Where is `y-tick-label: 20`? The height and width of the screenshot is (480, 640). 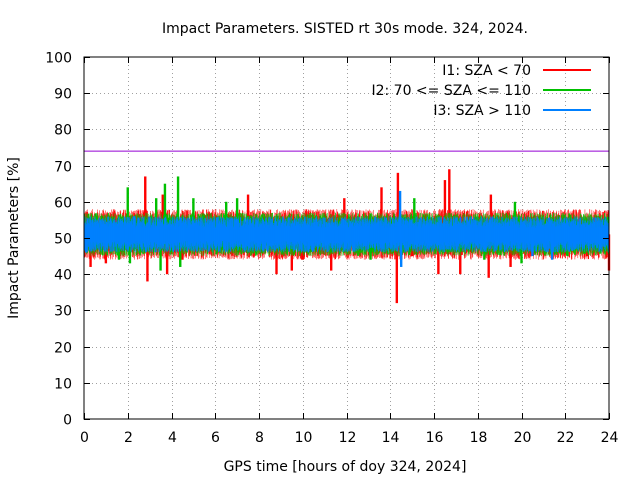 y-tick-label: 20 is located at coordinates (63, 349).